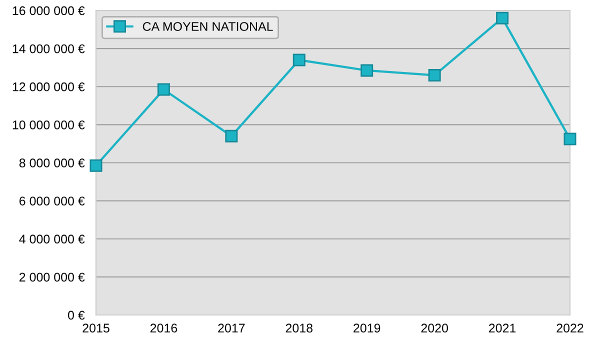 The width and height of the screenshot is (600, 350). I want to click on x-tick-label: 2019, so click(367, 328).